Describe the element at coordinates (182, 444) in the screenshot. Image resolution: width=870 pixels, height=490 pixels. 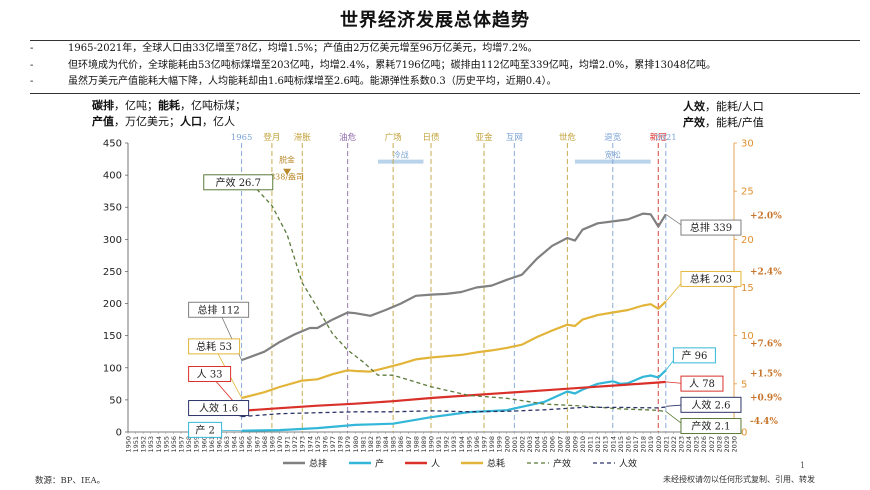
I see `year-tick-label: 1957` at that location.